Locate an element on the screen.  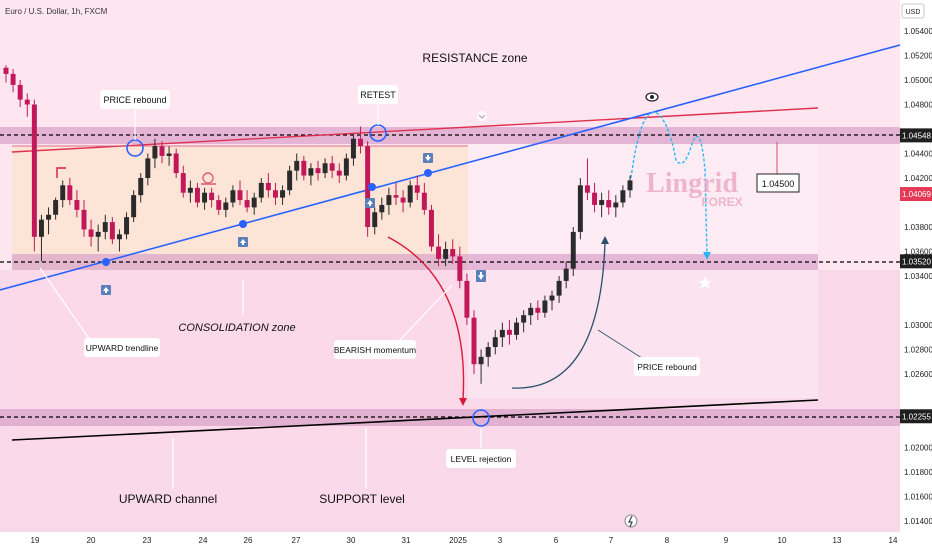
price-tag: 1.02255 is located at coordinates (916, 416).